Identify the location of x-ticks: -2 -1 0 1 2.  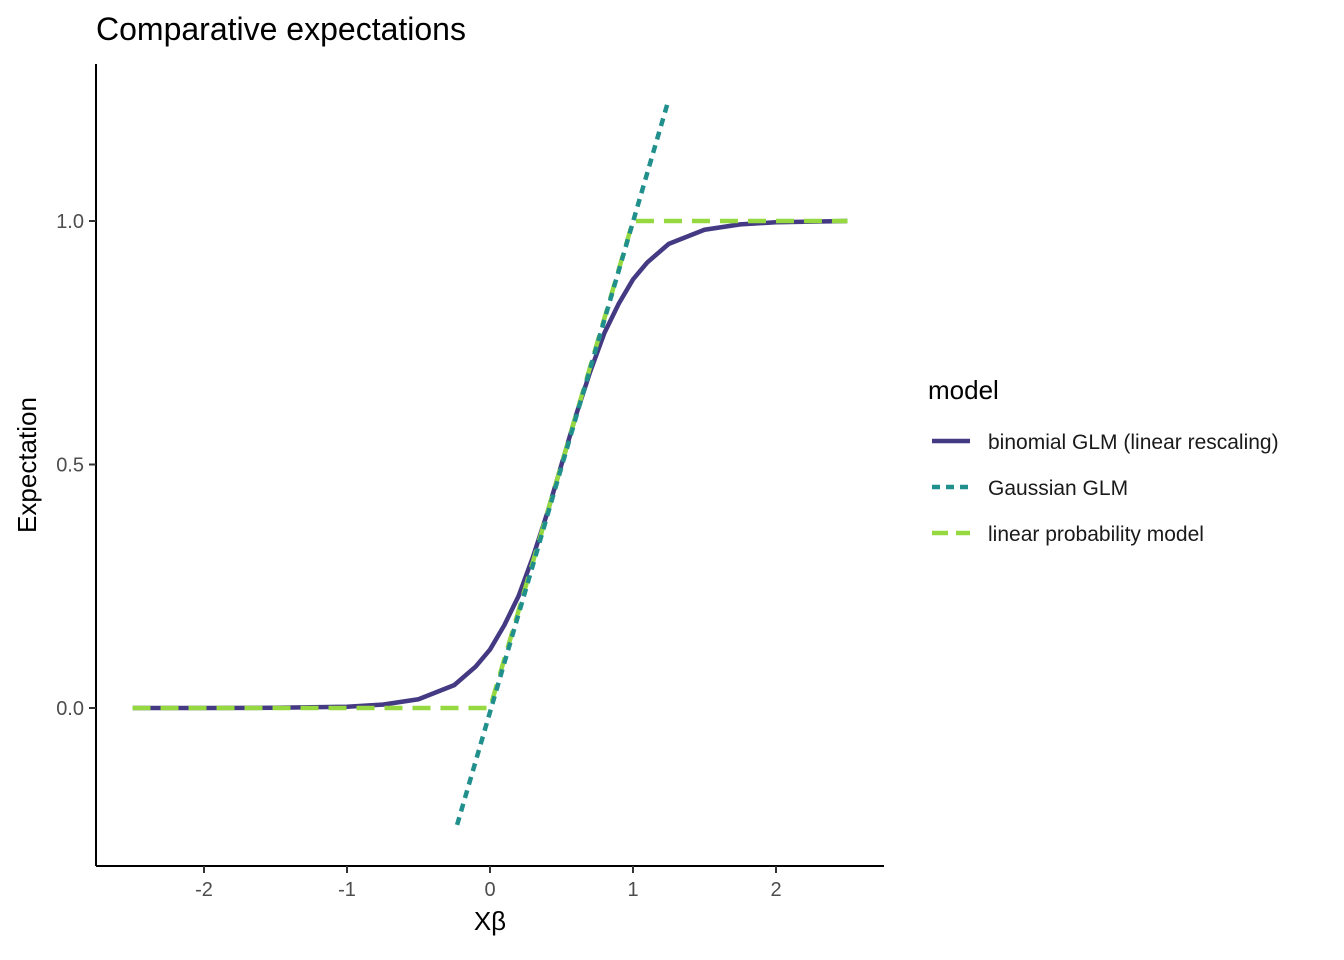
(488, 883).